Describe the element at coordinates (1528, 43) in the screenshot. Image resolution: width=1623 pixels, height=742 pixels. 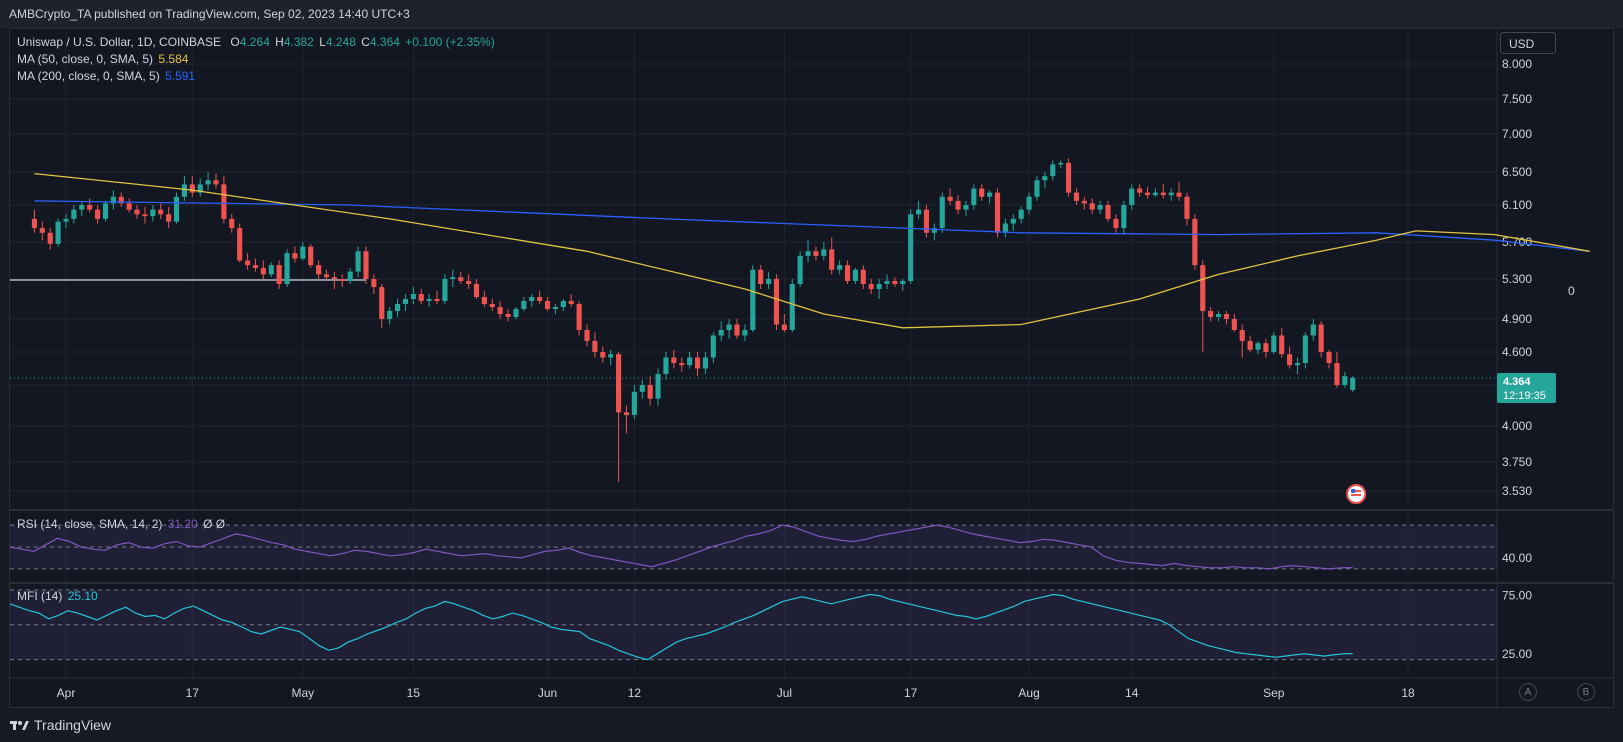
I see `currency-button: USD` at that location.